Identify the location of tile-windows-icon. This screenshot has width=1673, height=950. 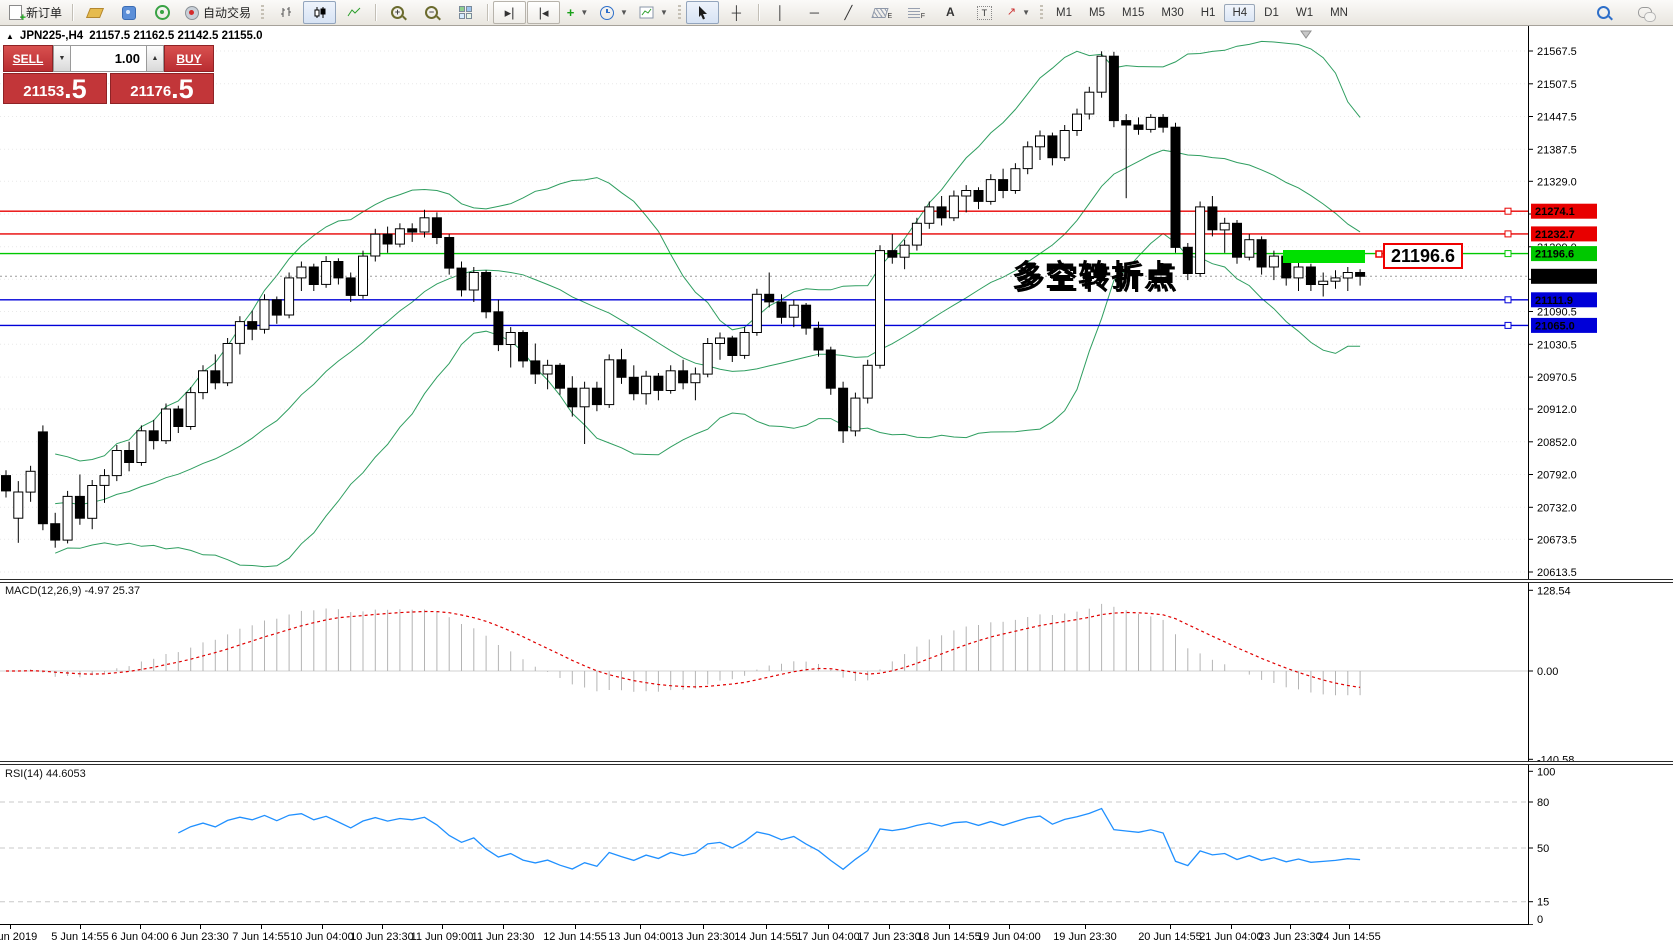
(466, 12).